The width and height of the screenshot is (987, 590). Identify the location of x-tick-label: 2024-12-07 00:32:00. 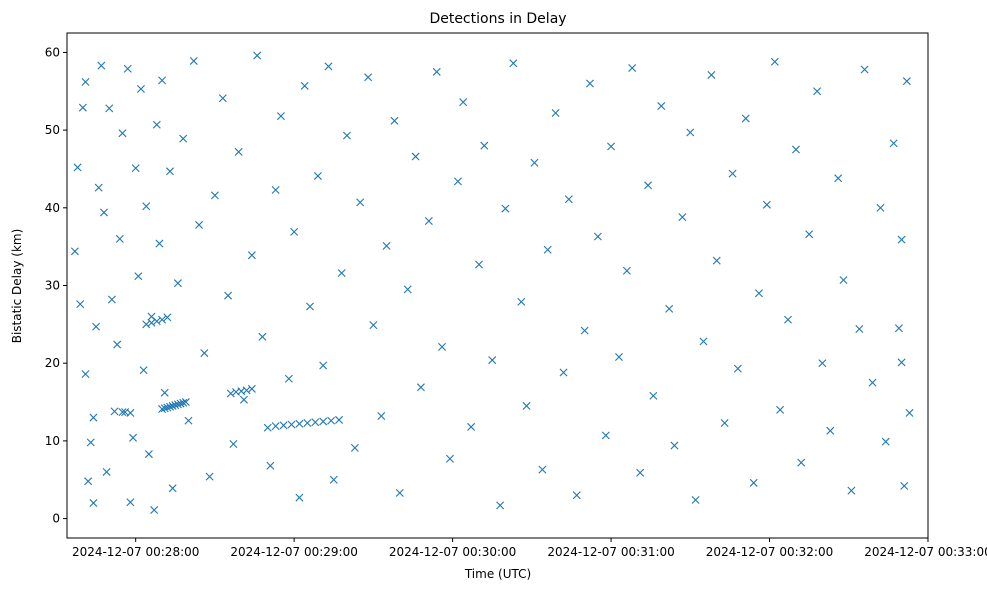
(769, 552).